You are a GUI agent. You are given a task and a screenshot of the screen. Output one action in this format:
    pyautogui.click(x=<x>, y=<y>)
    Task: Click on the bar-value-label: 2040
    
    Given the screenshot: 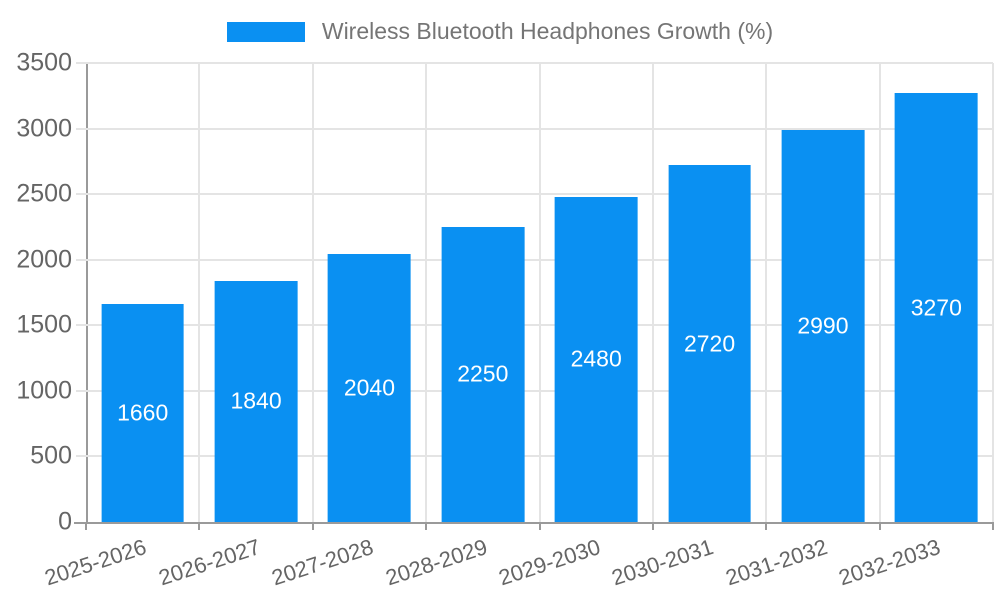 What is the action you would take?
    pyautogui.click(x=369, y=387)
    